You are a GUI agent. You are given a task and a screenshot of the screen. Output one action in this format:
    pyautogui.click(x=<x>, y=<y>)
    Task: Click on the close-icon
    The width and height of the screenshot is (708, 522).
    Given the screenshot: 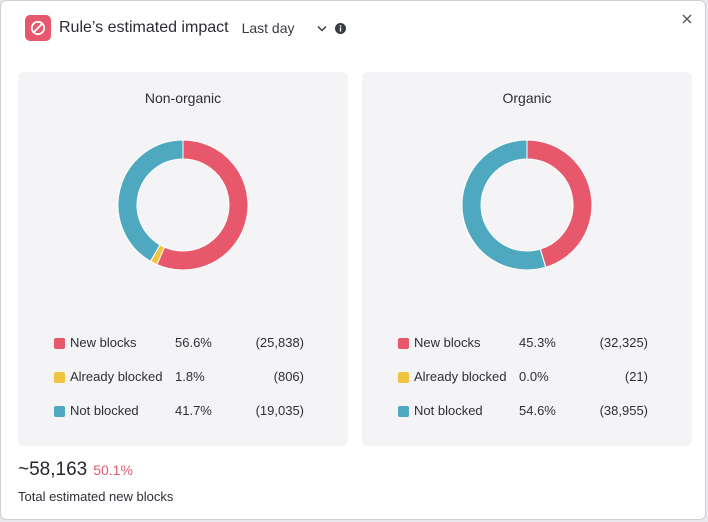 What is the action you would take?
    pyautogui.click(x=687, y=19)
    